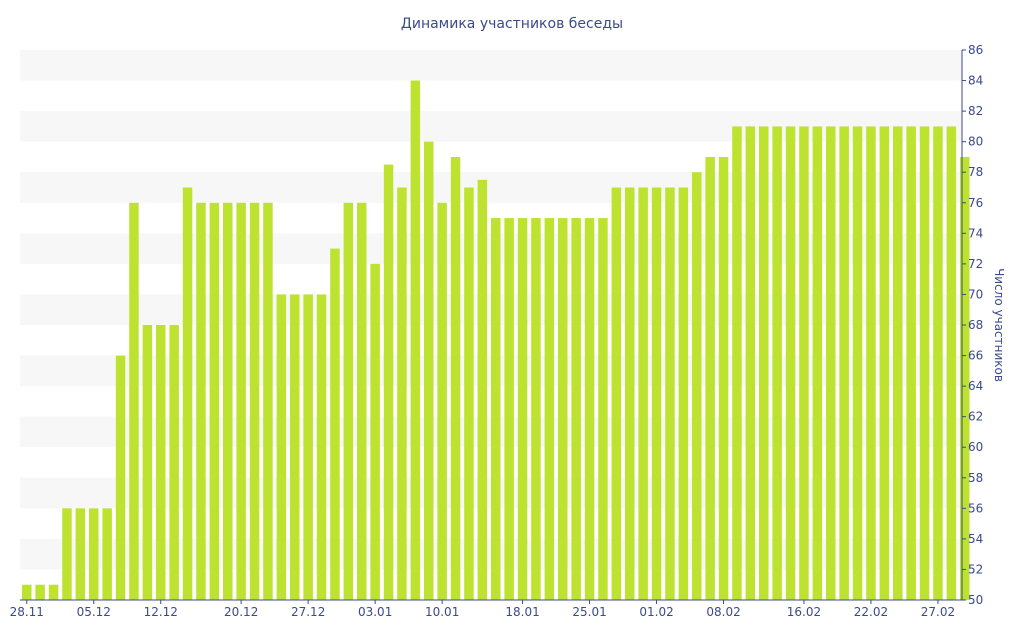  What do you see at coordinates (491, 65) in the screenshot?
I see `grid-band` at bounding box center [491, 65].